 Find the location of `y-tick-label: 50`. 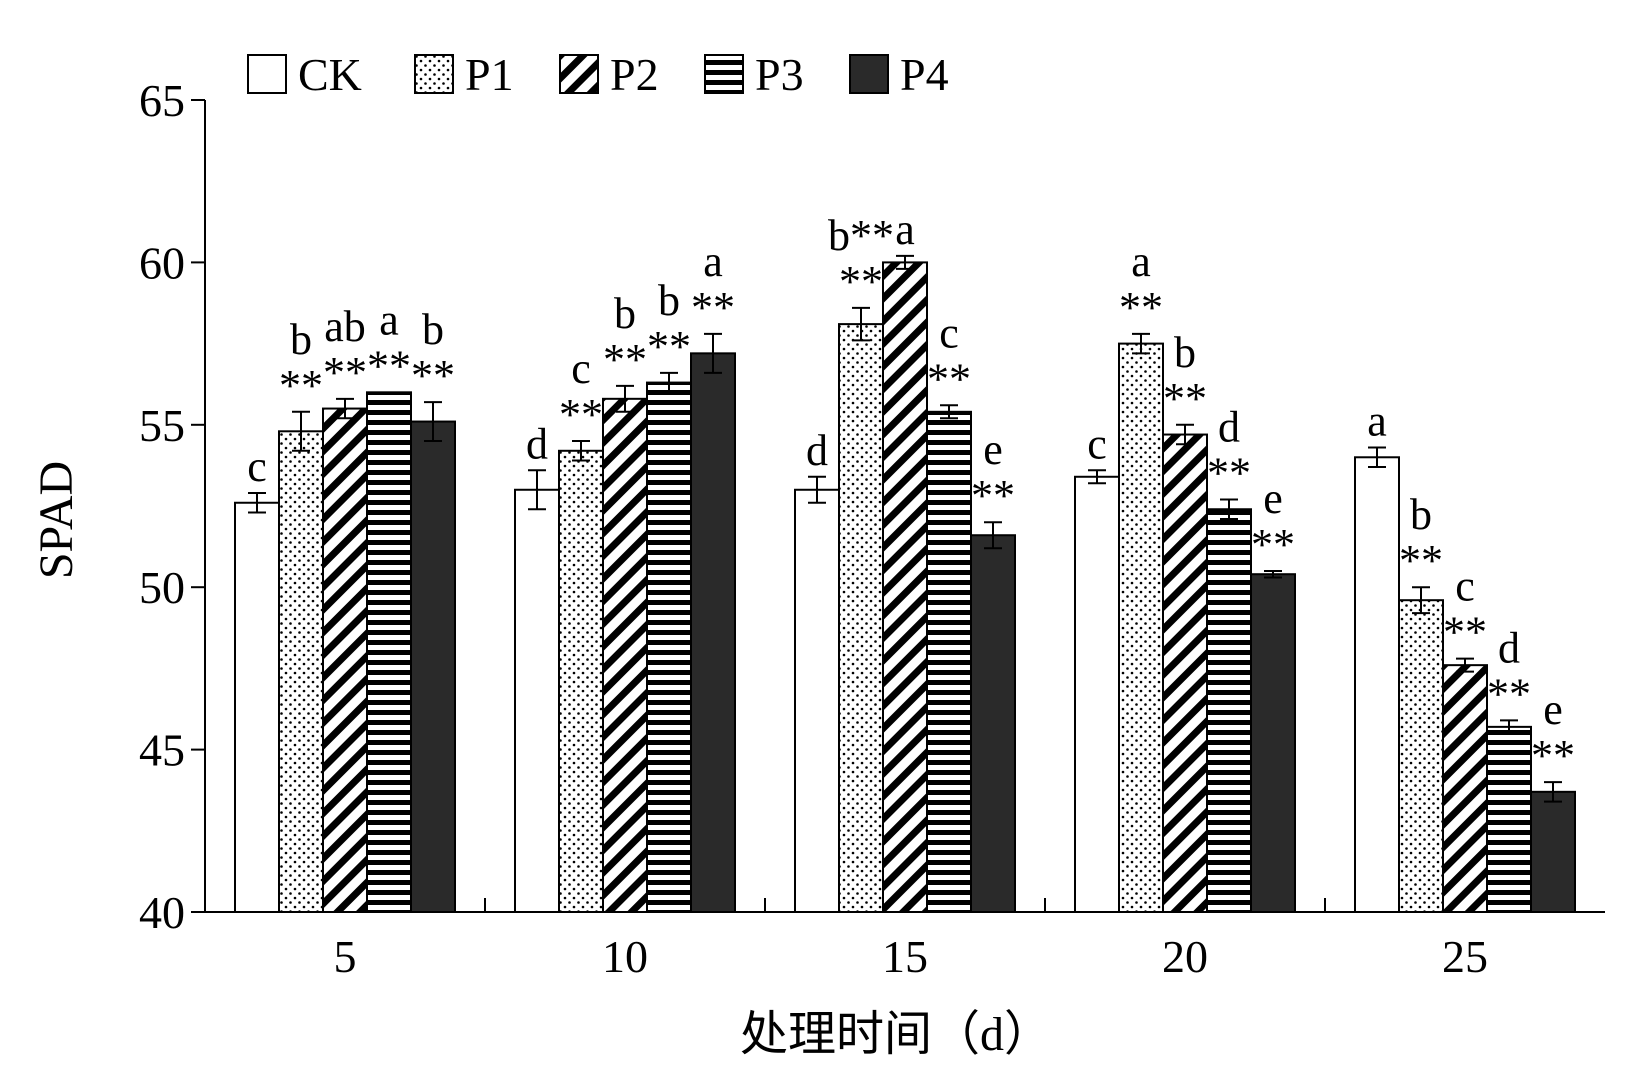

y-tick-label: 50 is located at coordinates (162, 587).